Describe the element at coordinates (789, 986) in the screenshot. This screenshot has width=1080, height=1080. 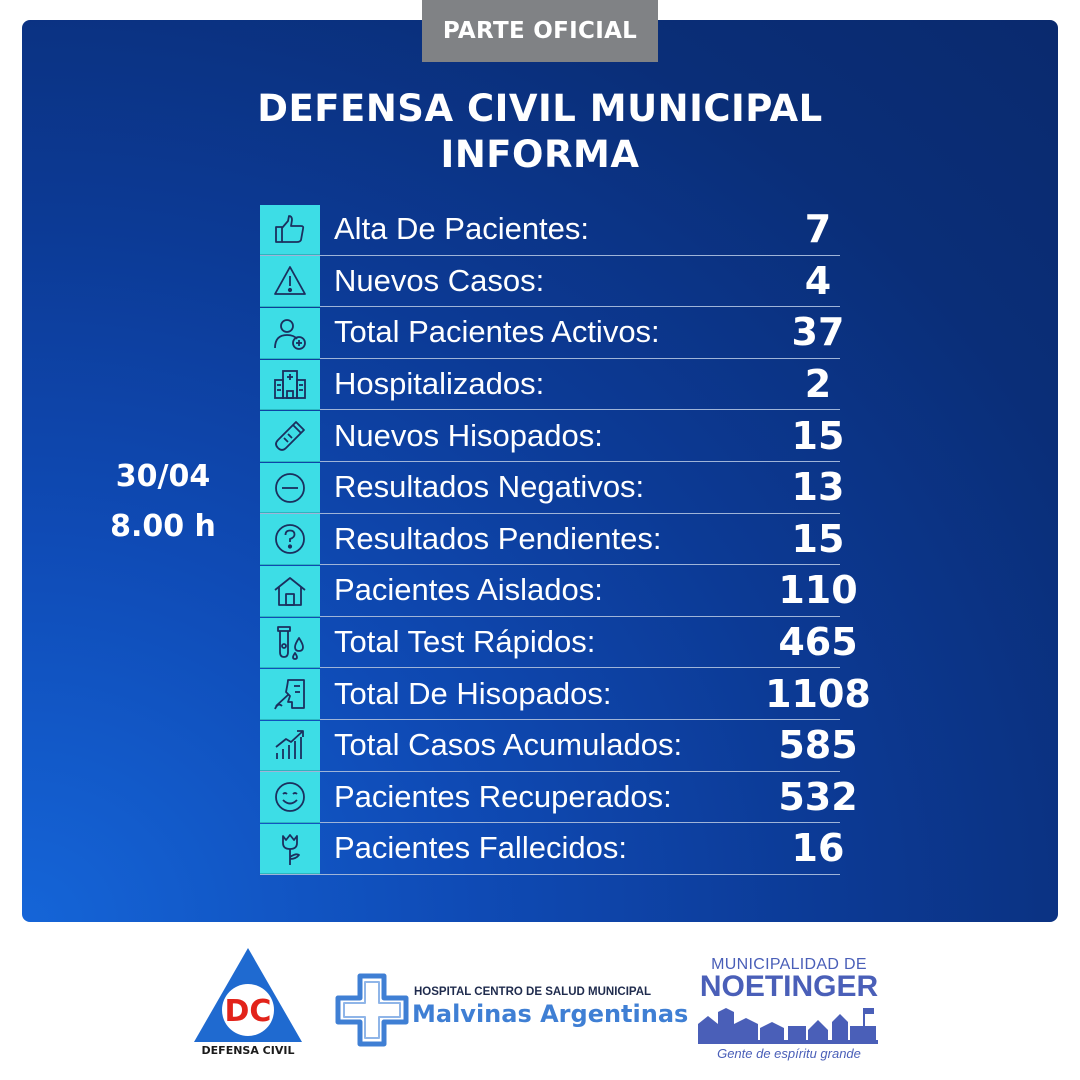
I see `municipality-line-2: NOETINGER` at that location.